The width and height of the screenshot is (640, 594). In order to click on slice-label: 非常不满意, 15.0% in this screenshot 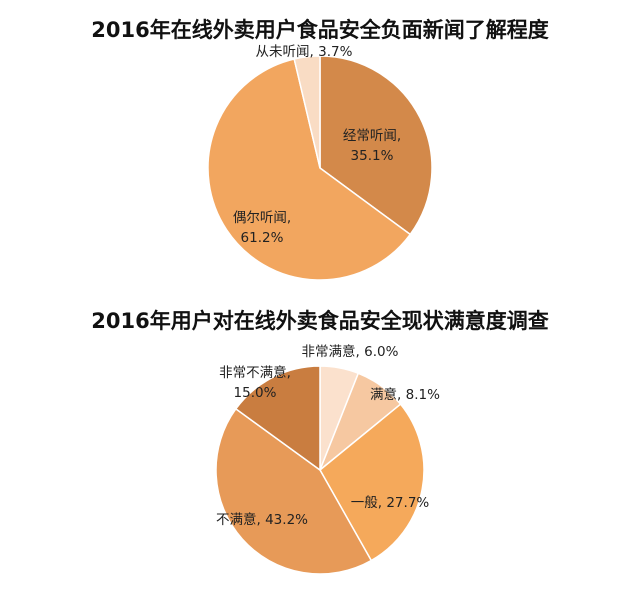, I will do `click(255, 382)`.